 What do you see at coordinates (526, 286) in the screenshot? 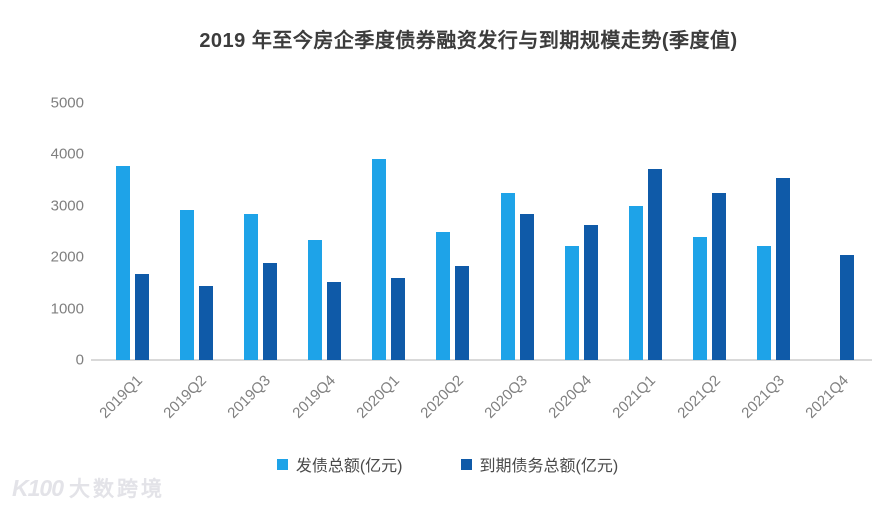
I see `maturity-bar-2020Q3` at bounding box center [526, 286].